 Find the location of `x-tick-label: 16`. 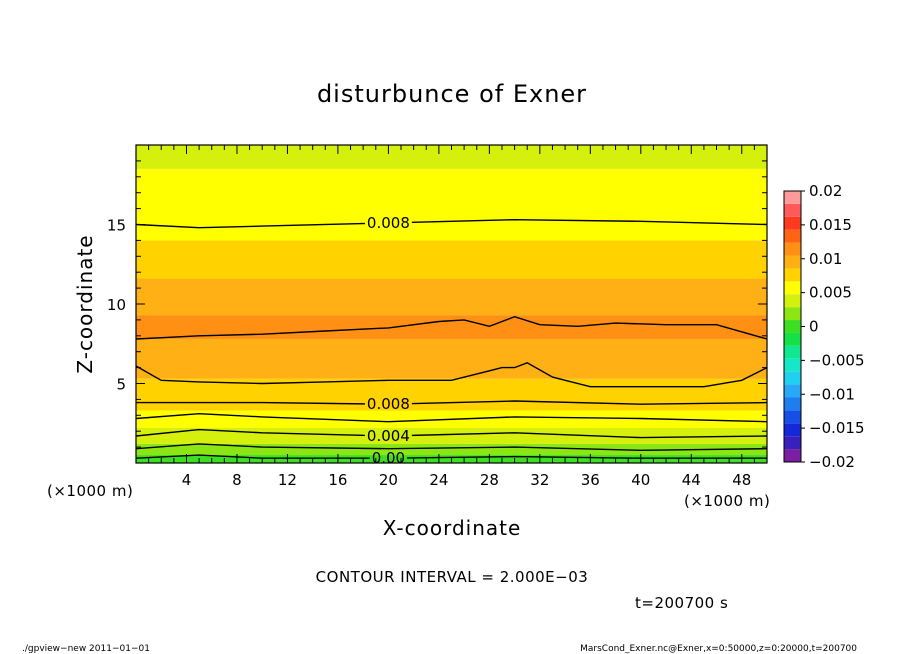

x-tick-label: 16 is located at coordinates (337, 480).